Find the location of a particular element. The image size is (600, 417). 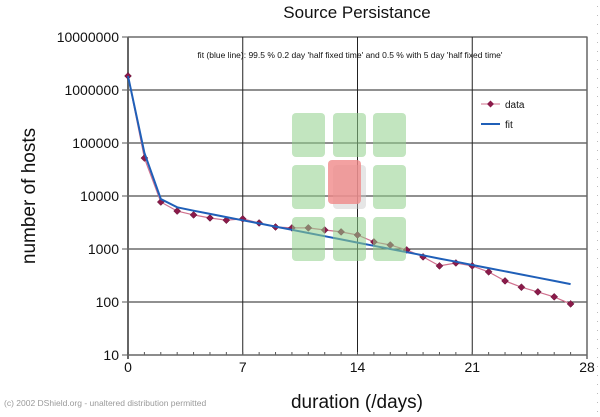

y-tick-label: 100000 is located at coordinates (95, 143).